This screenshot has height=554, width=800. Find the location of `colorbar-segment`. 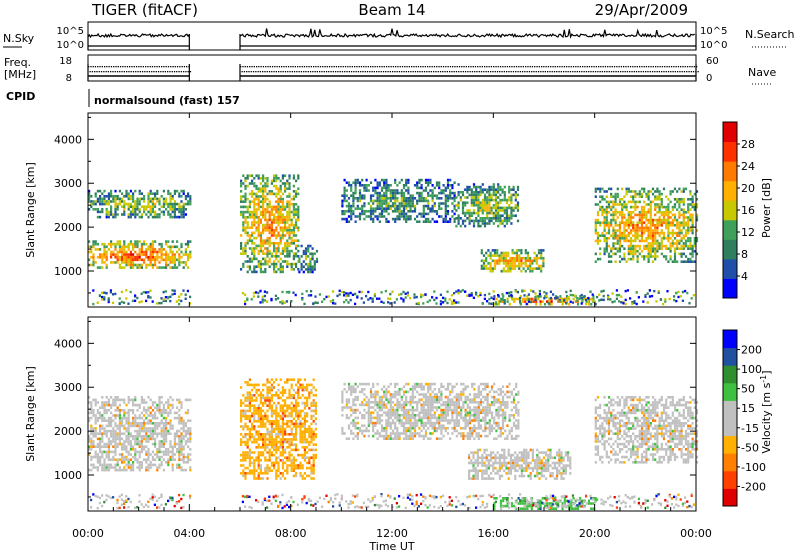

colorbar-segment is located at coordinates (730, 229).